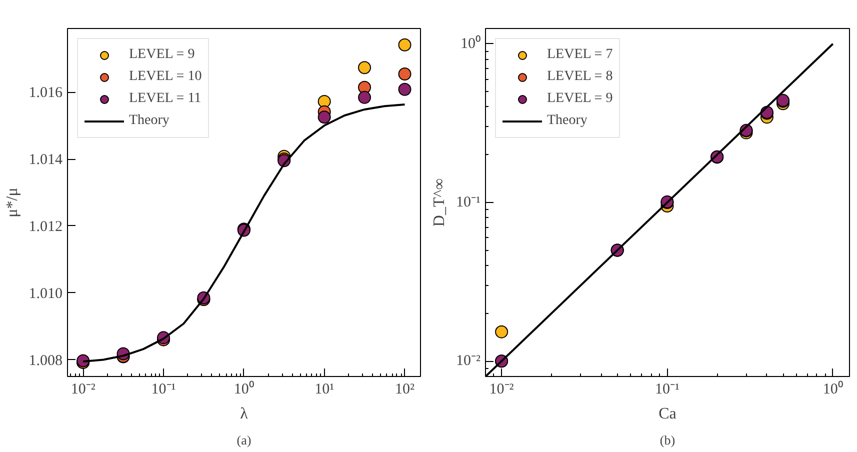 Image resolution: width=857 pixels, height=452 pixels. What do you see at coordinates (45, 226) in the screenshot?
I see `y-tick-label: 1.012` at bounding box center [45, 226].